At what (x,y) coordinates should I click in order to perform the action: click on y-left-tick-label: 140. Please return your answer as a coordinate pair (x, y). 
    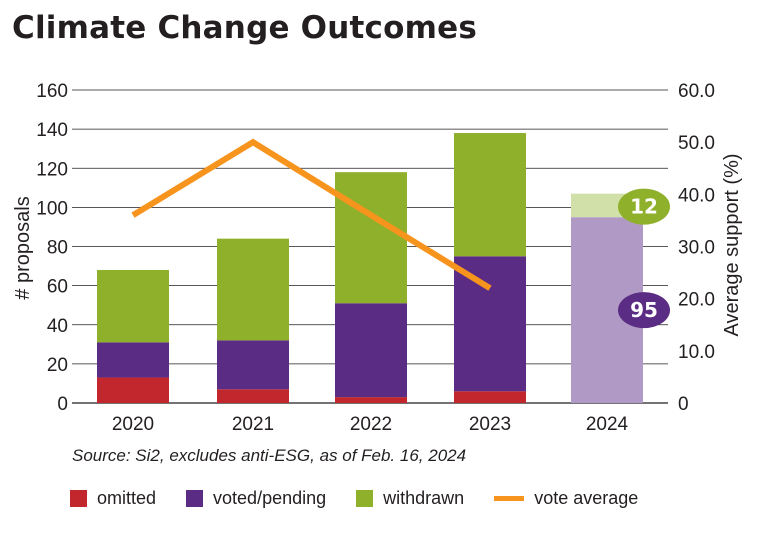
    Looking at the image, I should click on (52, 130).